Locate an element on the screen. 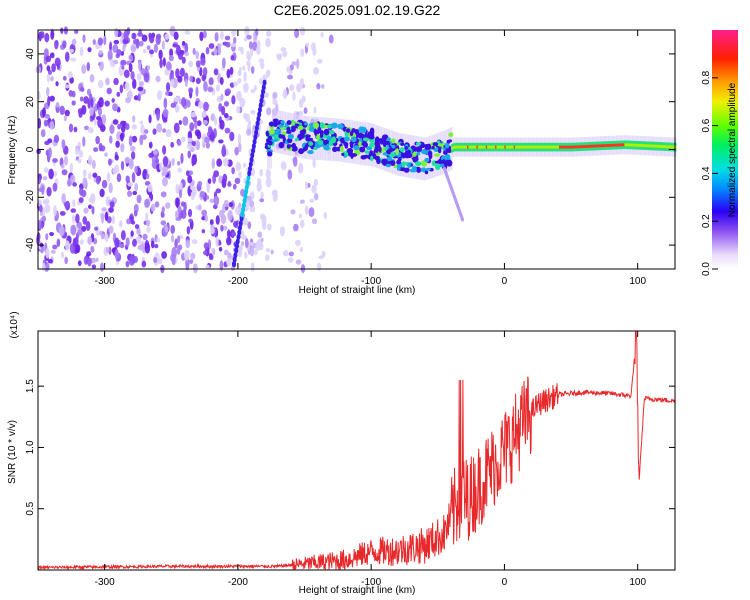 The width and height of the screenshot is (750, 600). spectrogram-y-tick-label: 0 is located at coordinates (30, 149).